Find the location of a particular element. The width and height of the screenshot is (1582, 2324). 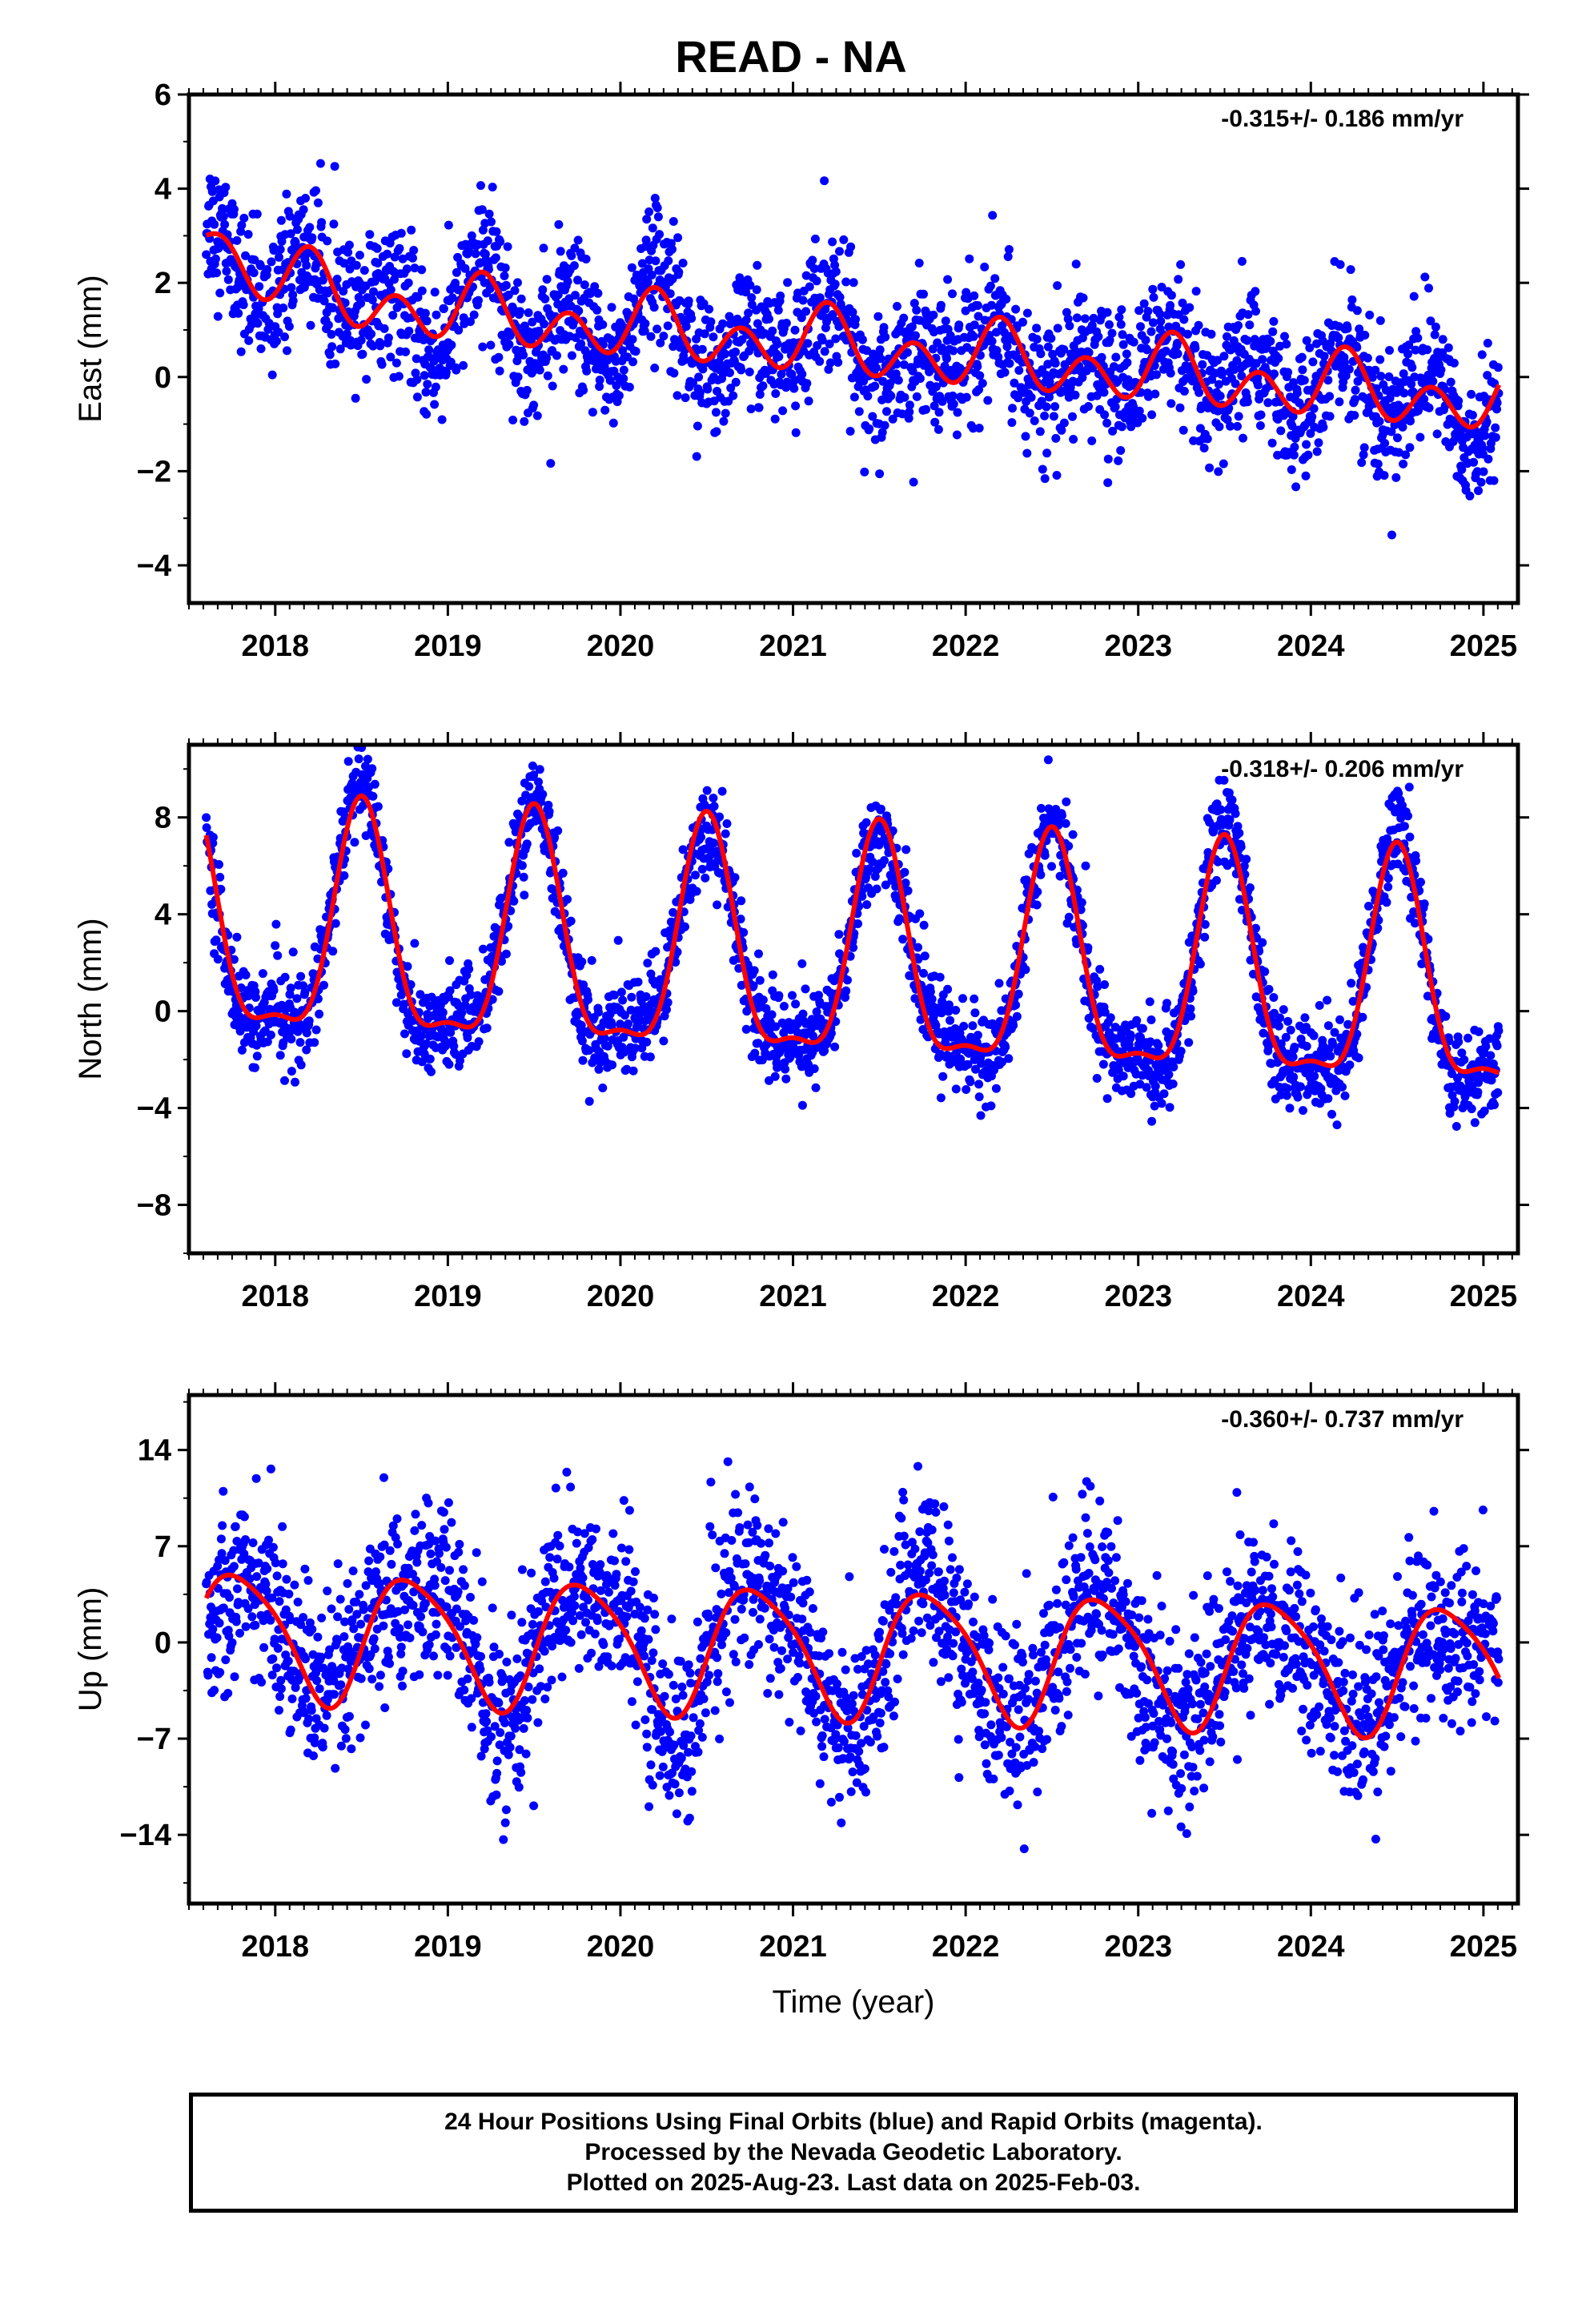

x-tick-label: 2021 is located at coordinates (793, 646).